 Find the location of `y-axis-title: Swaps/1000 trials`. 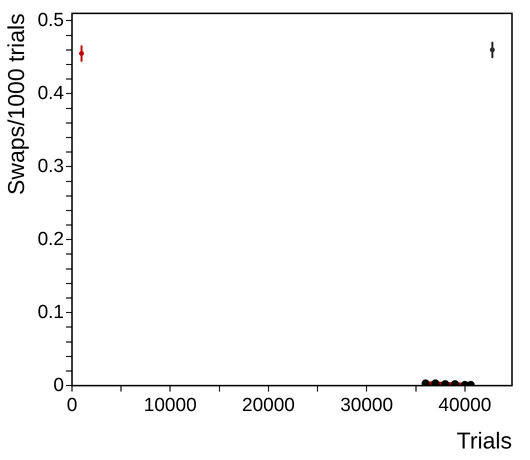

y-axis-title: Swaps/1000 trials is located at coordinates (16, 104).